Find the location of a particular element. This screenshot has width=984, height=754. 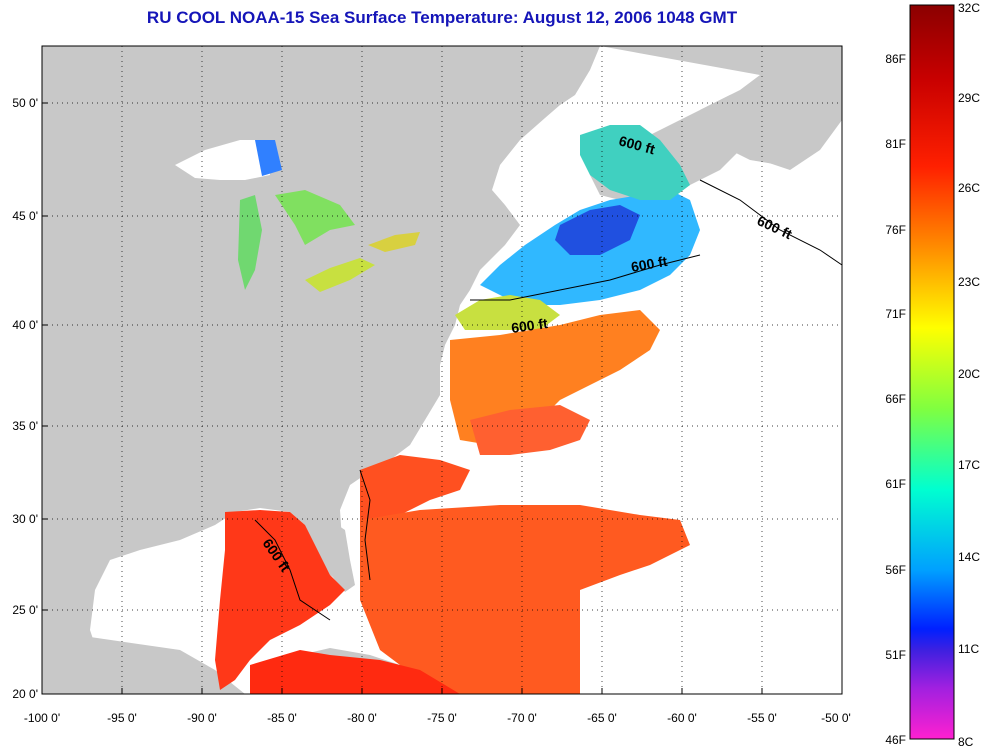

sst-shelf-band is located at coordinates (507, 312).